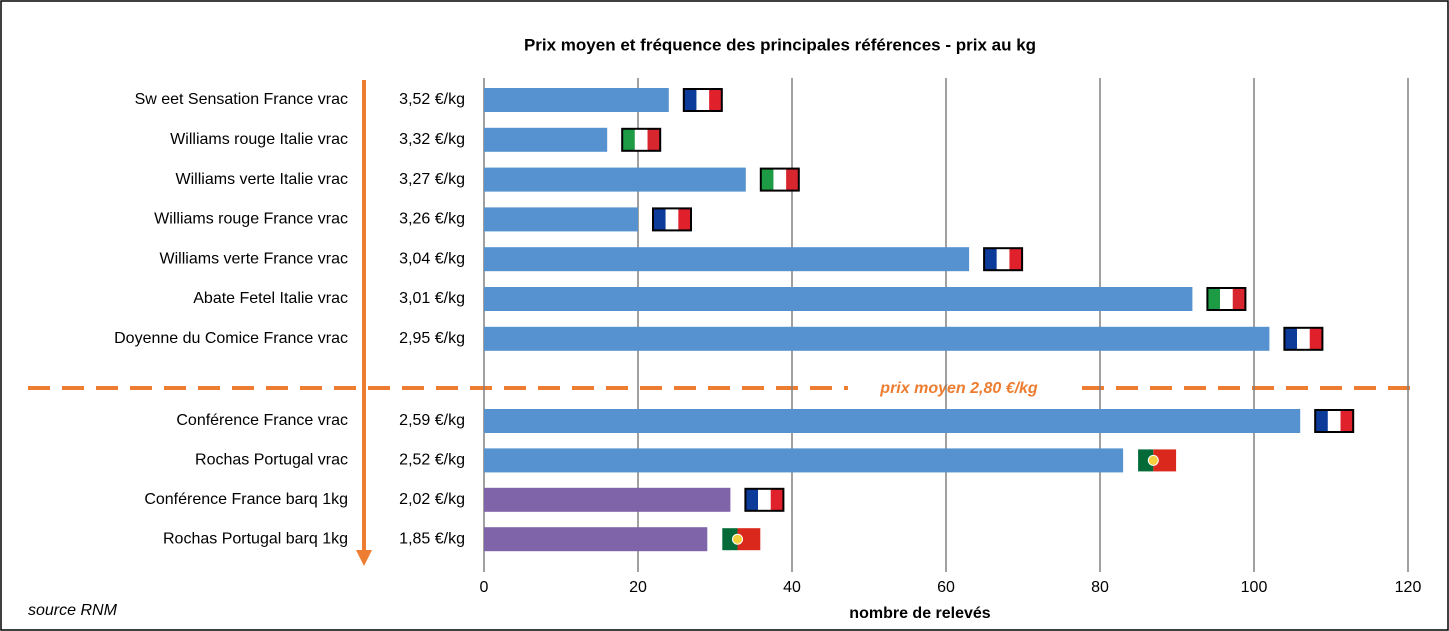 This screenshot has height=631, width=1449. I want to click on x-tick-label: 100, so click(1254, 587).